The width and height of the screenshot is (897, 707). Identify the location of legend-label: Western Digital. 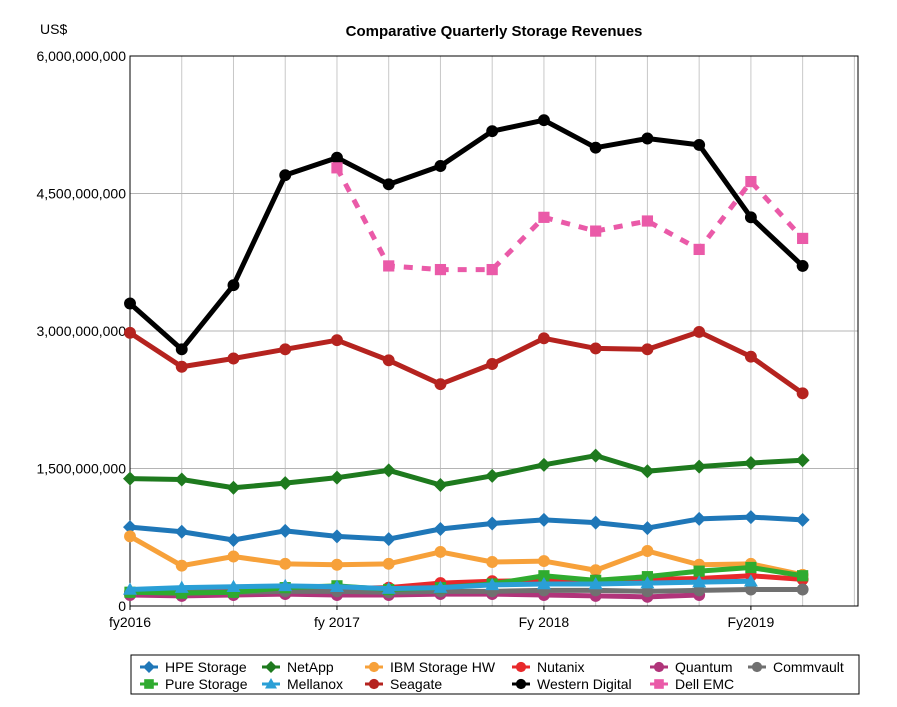
(584, 684).